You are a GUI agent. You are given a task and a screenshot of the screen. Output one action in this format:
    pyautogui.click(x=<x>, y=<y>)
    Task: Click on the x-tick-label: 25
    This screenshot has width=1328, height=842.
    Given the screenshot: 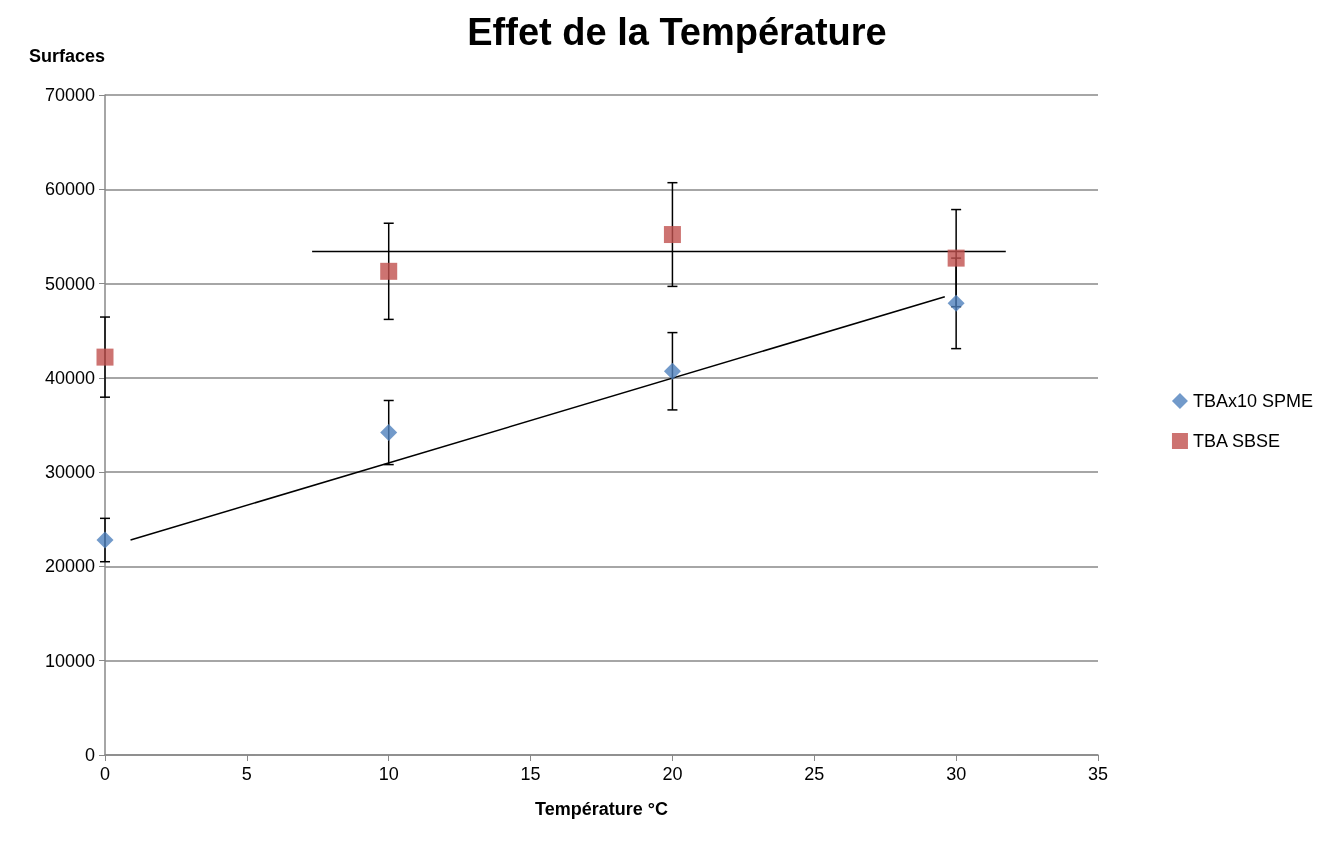 What is the action you would take?
    pyautogui.click(x=814, y=774)
    